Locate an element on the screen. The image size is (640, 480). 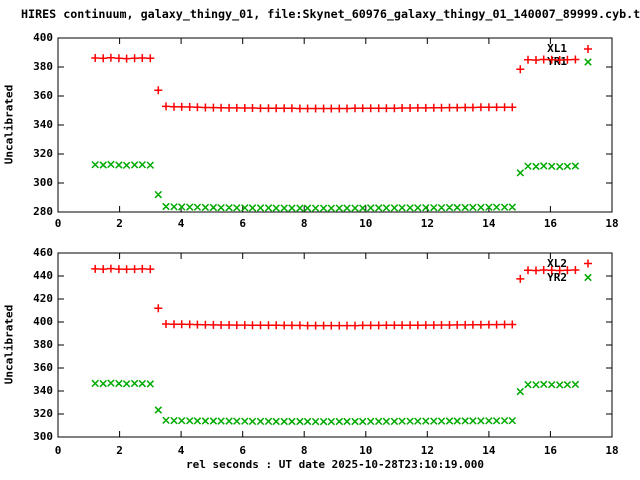
series-YR2-points is located at coordinates (335, 402).